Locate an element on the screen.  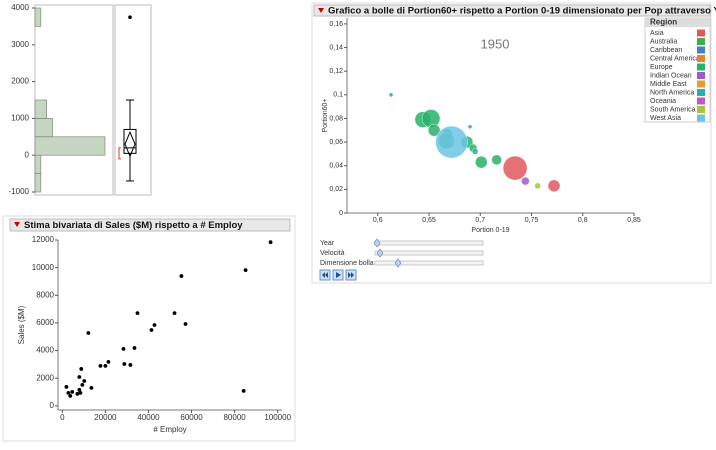
y-tick-label: -1000 is located at coordinates (19, 191).